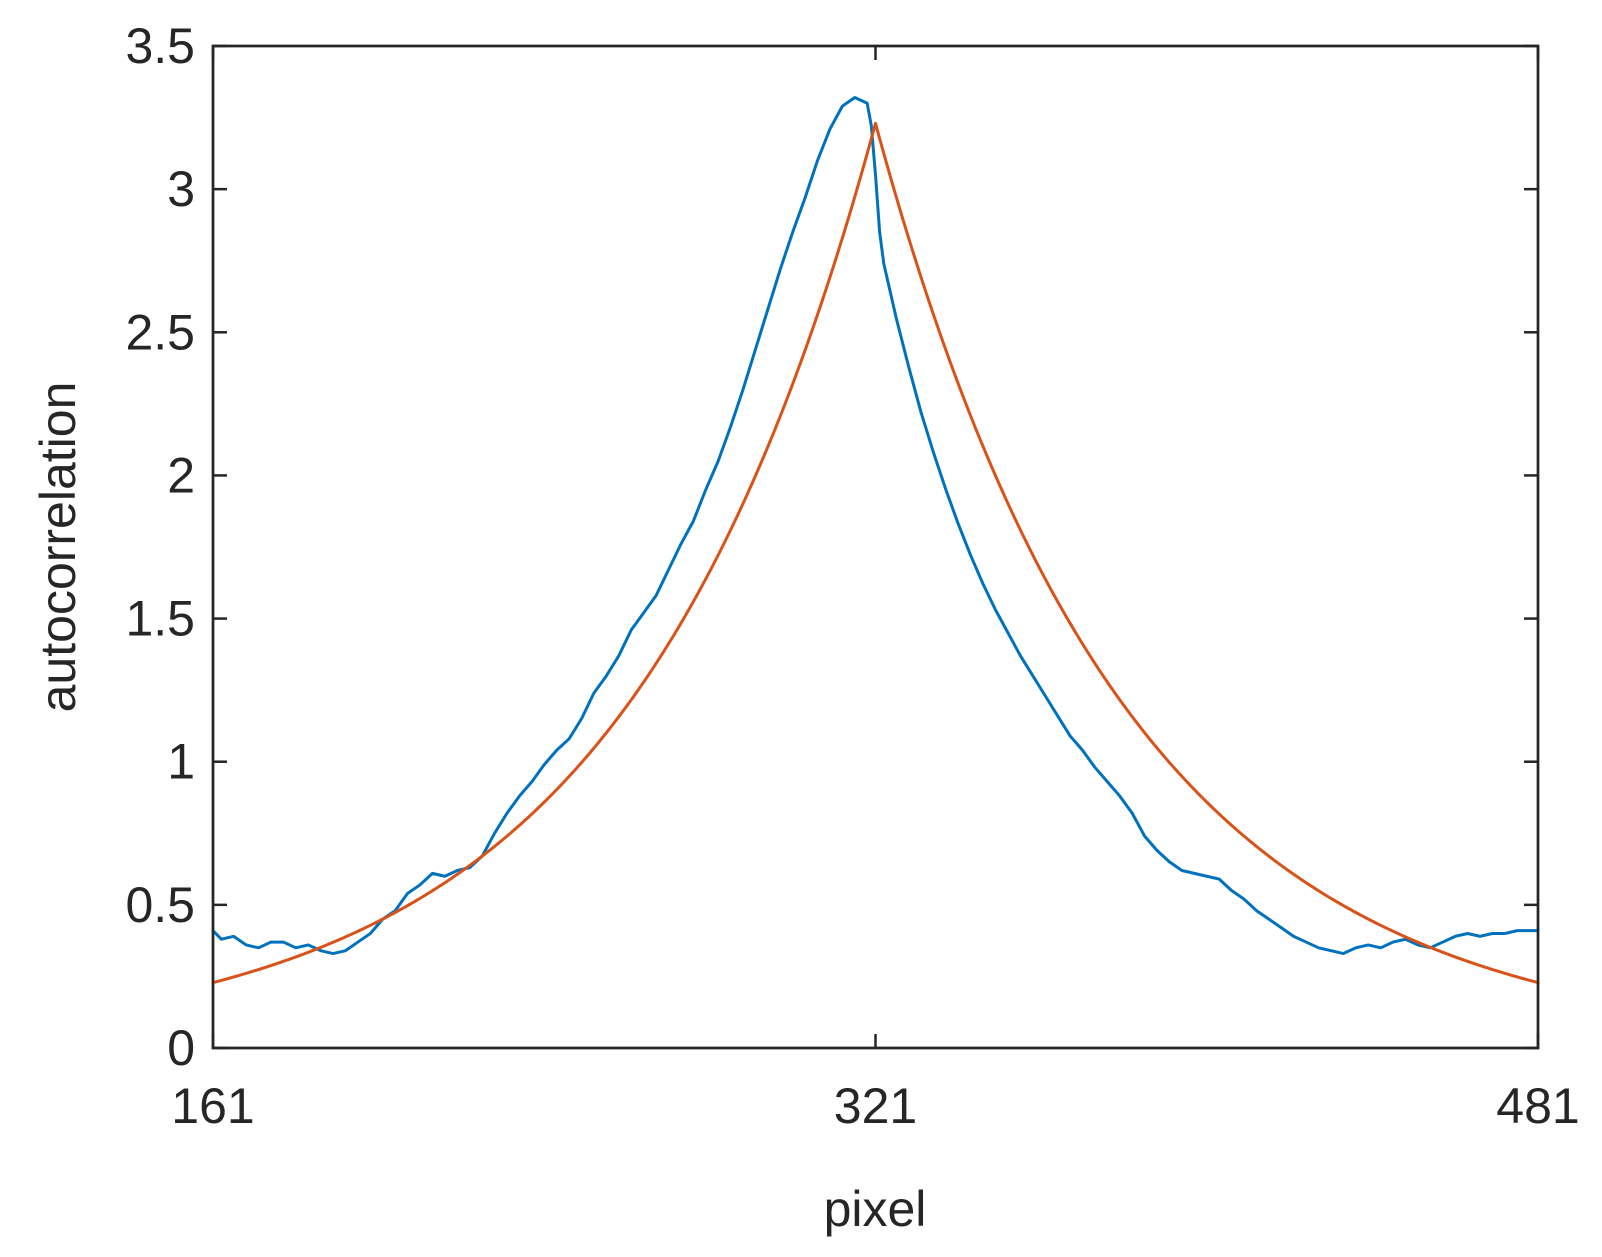 The width and height of the screenshot is (1602, 1257). I want to click on x-tick-labels: 161 321 481, so click(875, 1106).